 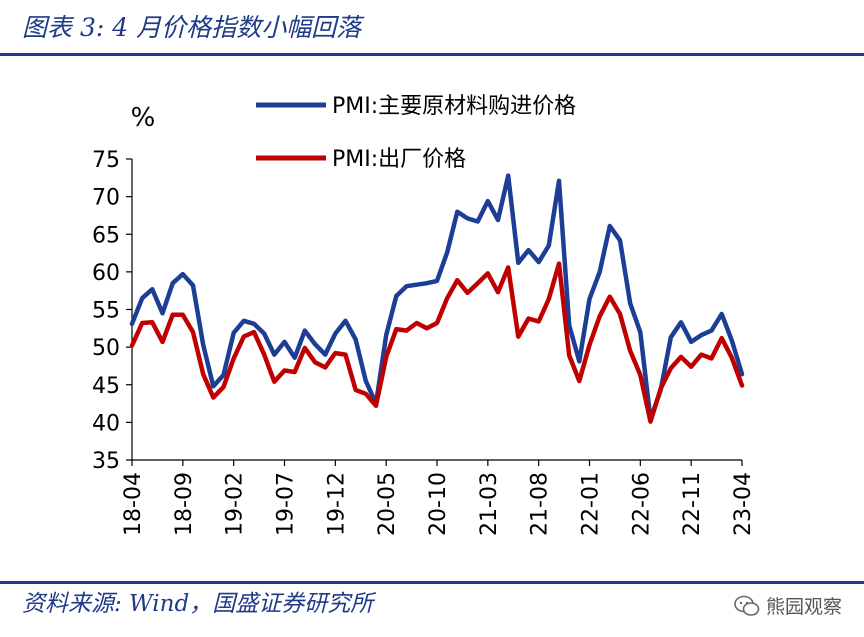 What do you see at coordinates (106, 235) in the screenshot?
I see `y-tick-label: 65` at bounding box center [106, 235].